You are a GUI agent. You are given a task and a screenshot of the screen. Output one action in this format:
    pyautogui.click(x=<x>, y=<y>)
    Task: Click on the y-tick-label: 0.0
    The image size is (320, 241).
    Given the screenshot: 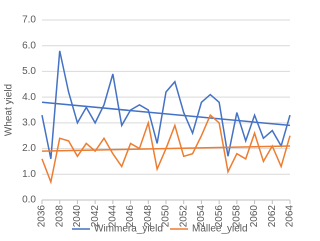 What is the action you would take?
    pyautogui.click(x=29, y=200)
    